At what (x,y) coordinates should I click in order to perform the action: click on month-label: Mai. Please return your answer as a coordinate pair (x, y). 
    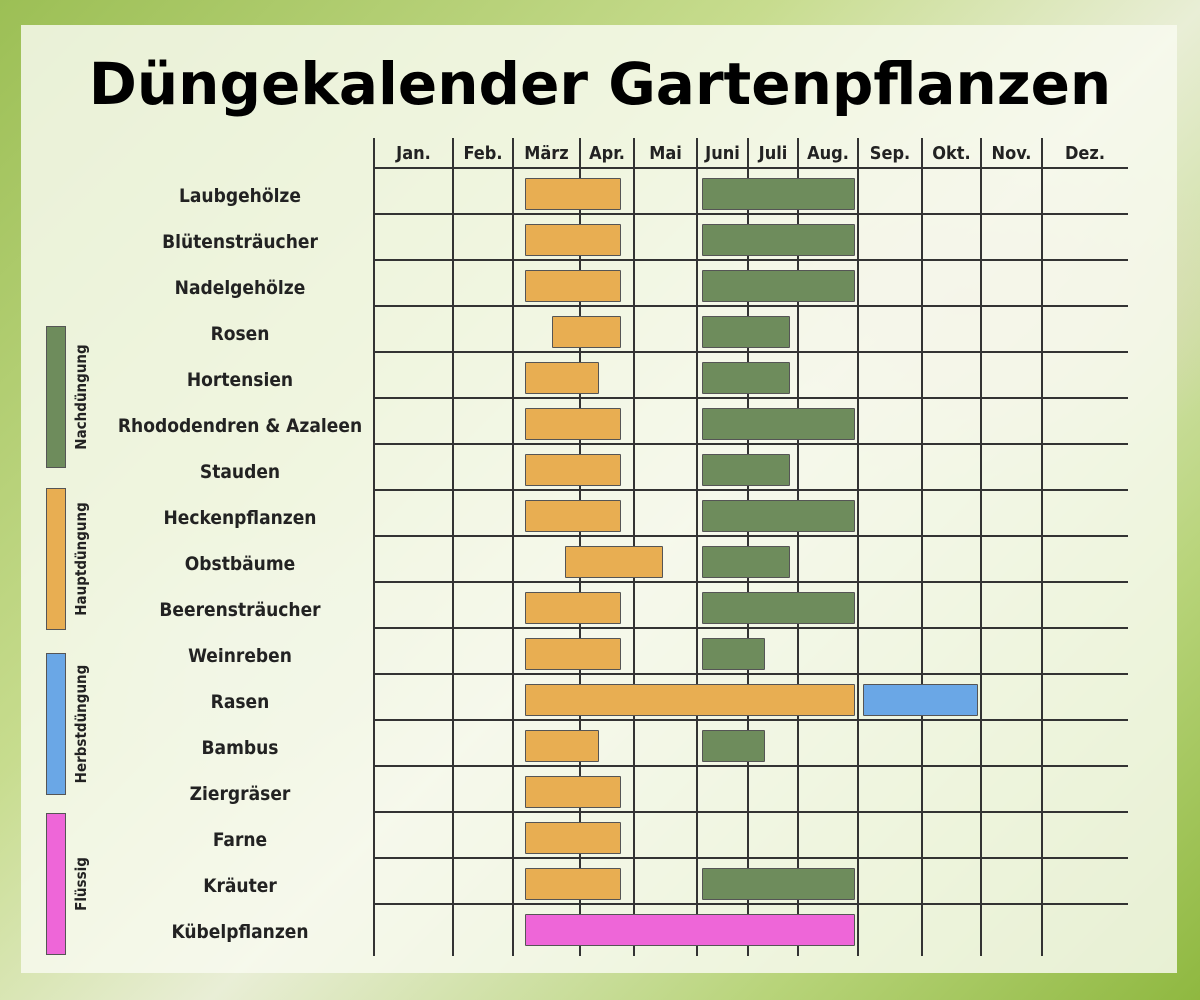
    Looking at the image, I should click on (665, 153).